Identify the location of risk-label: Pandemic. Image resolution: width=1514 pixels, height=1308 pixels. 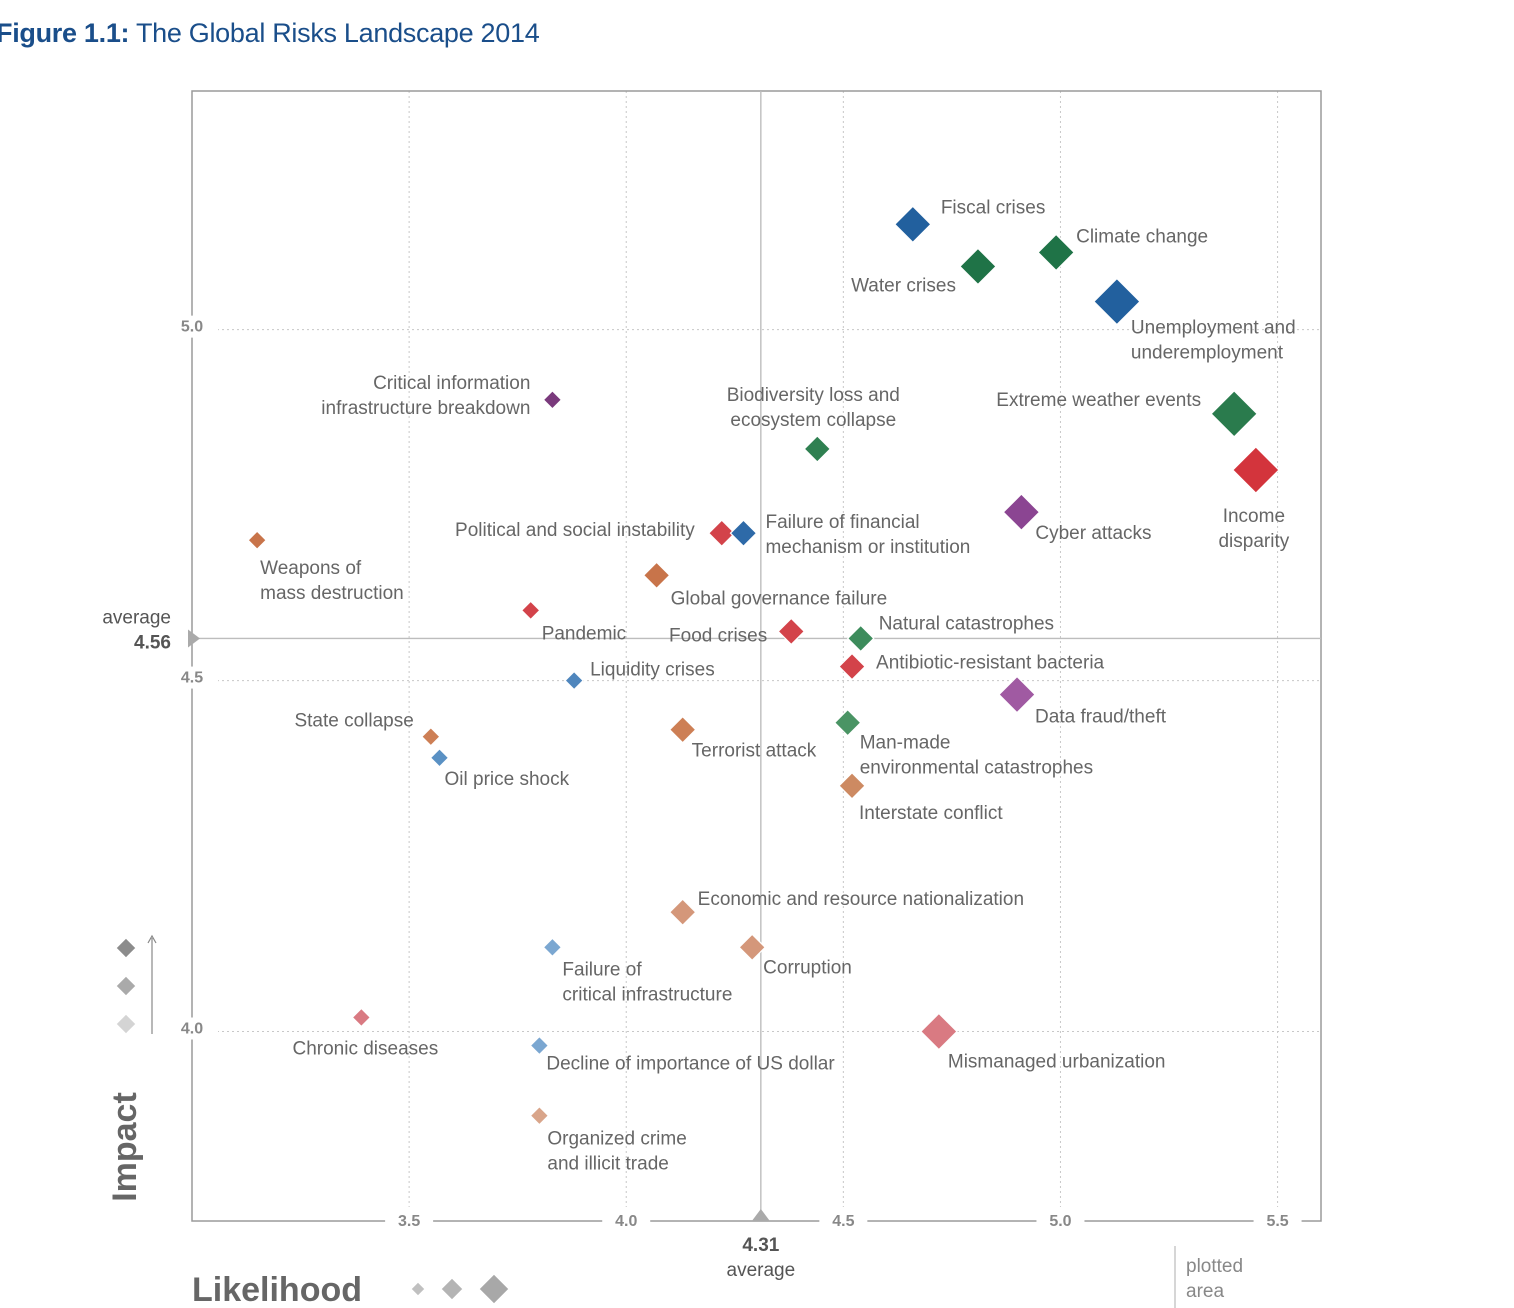
(584, 633).